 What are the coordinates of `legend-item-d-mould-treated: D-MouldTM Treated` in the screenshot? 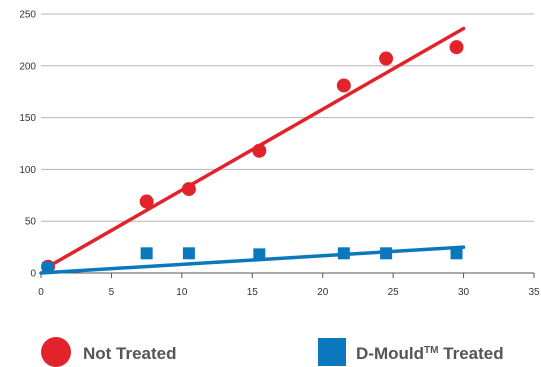 It's located at (411, 352).